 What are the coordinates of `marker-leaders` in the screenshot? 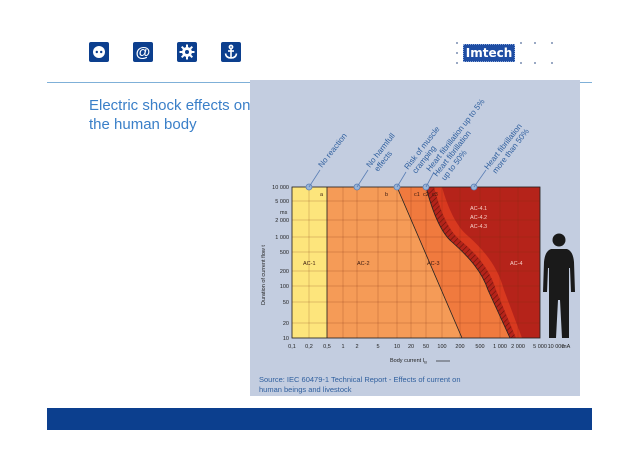 It's located at (397, 178).